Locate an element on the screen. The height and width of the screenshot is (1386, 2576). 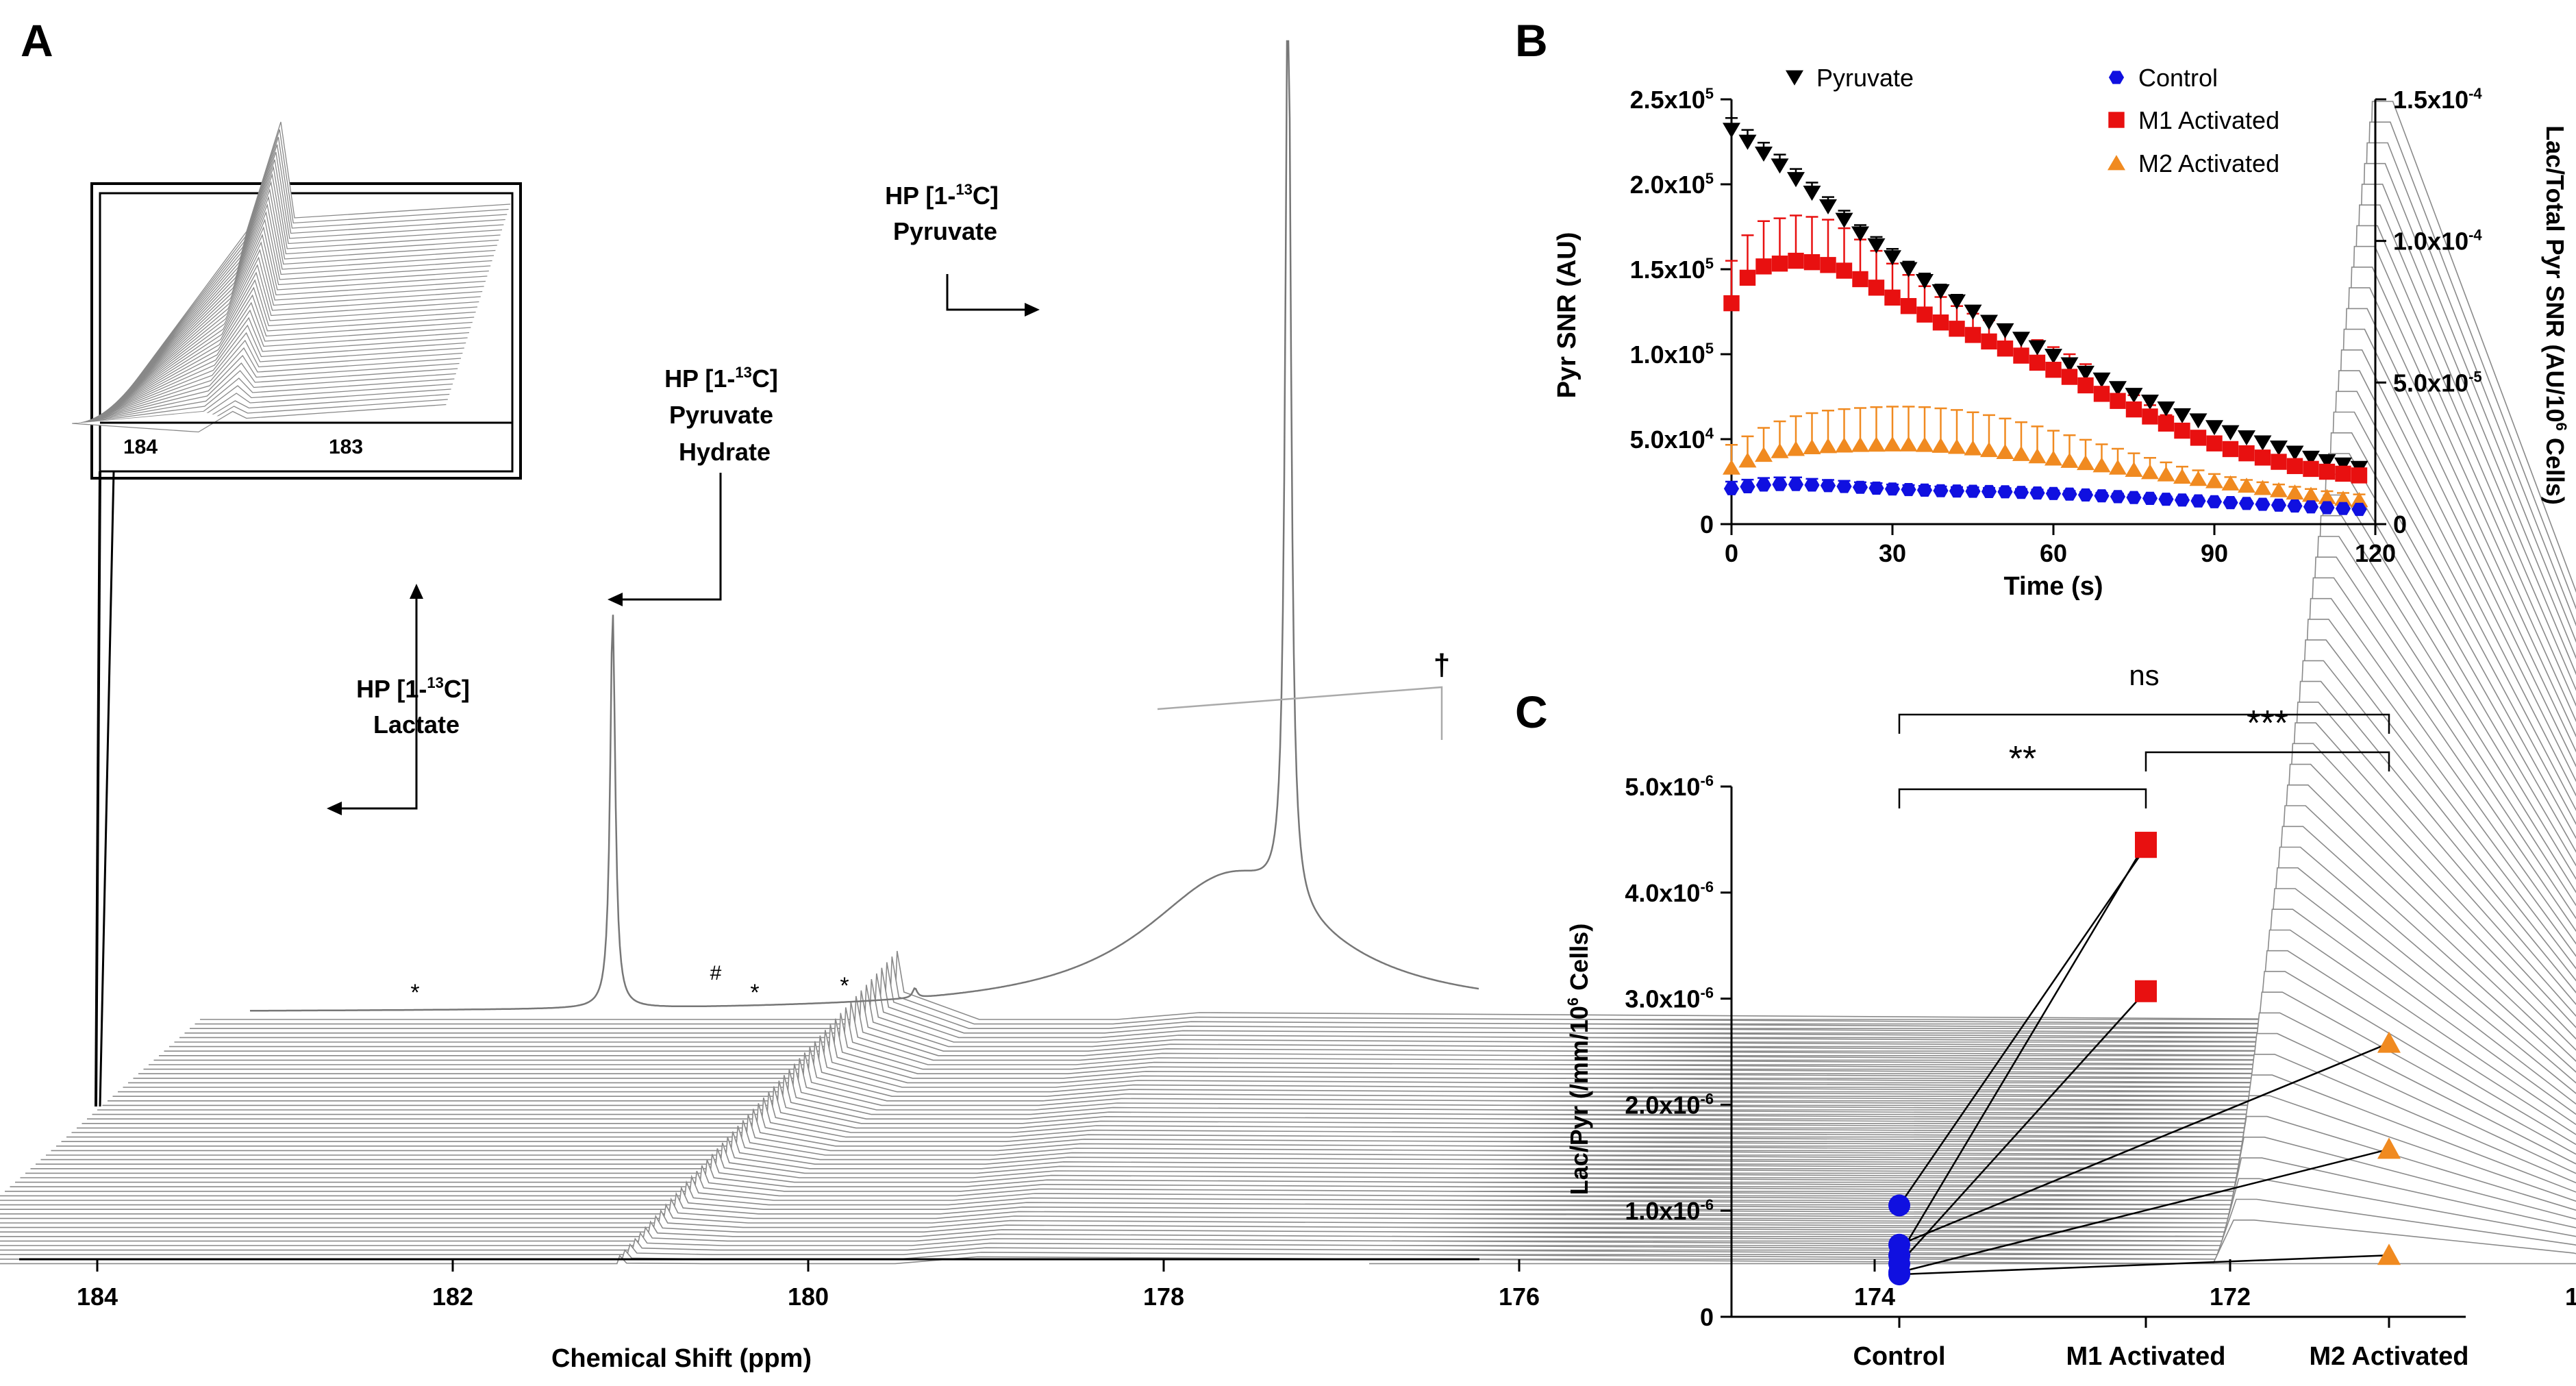
c-y-tick-label: 0 is located at coordinates (1707, 1317).